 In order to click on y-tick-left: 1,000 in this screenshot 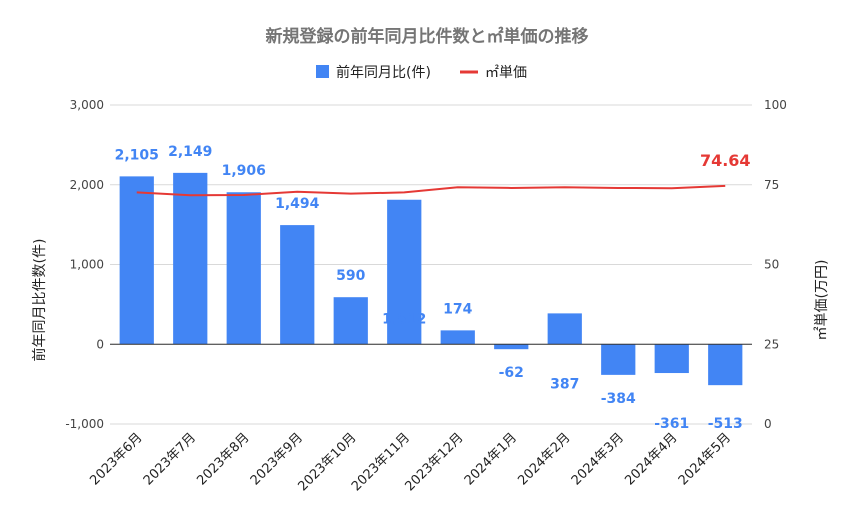, I will do `click(87, 265)`.